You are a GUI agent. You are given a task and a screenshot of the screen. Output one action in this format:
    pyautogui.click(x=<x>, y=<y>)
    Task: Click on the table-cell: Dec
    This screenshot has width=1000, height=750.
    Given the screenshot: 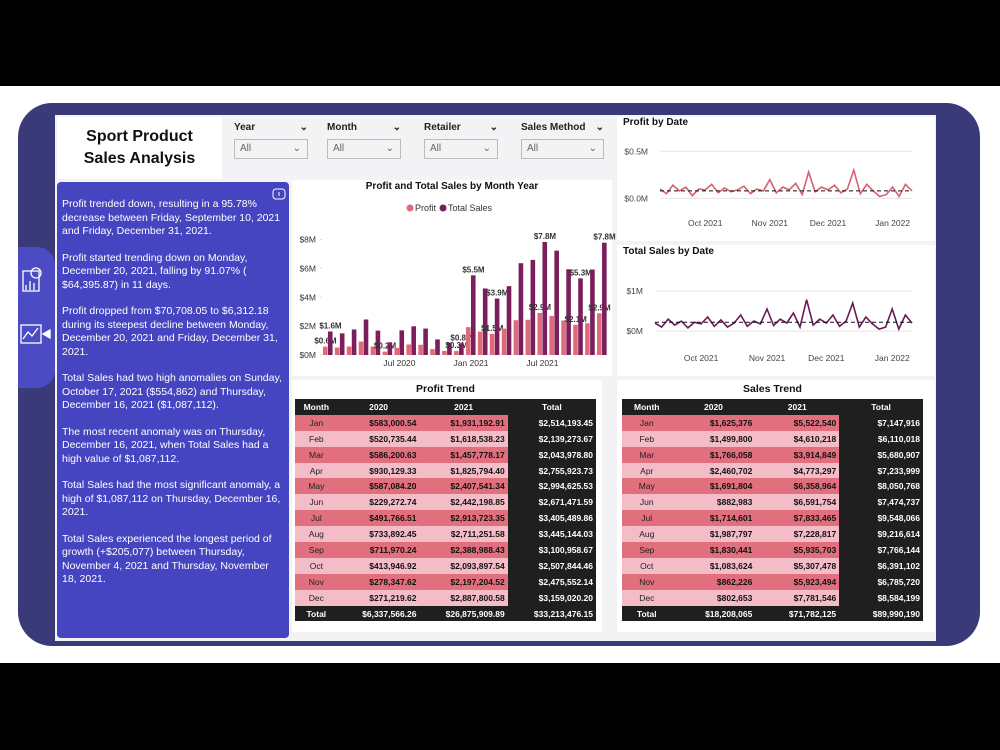 What is the action you would take?
    pyautogui.click(x=316, y=597)
    